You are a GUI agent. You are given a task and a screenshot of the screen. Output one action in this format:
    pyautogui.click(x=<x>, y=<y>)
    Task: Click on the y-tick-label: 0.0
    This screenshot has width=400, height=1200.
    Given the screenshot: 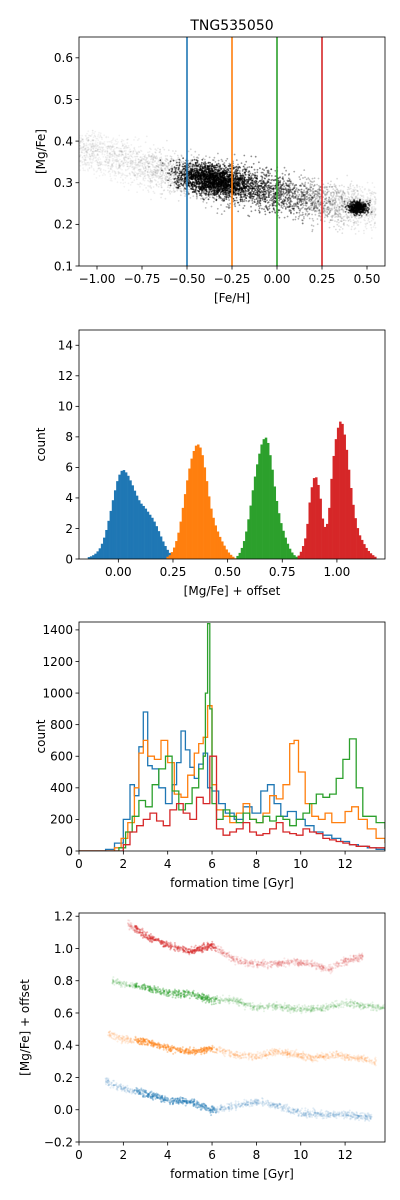 What is the action you would take?
    pyautogui.click(x=63, y=1110)
    